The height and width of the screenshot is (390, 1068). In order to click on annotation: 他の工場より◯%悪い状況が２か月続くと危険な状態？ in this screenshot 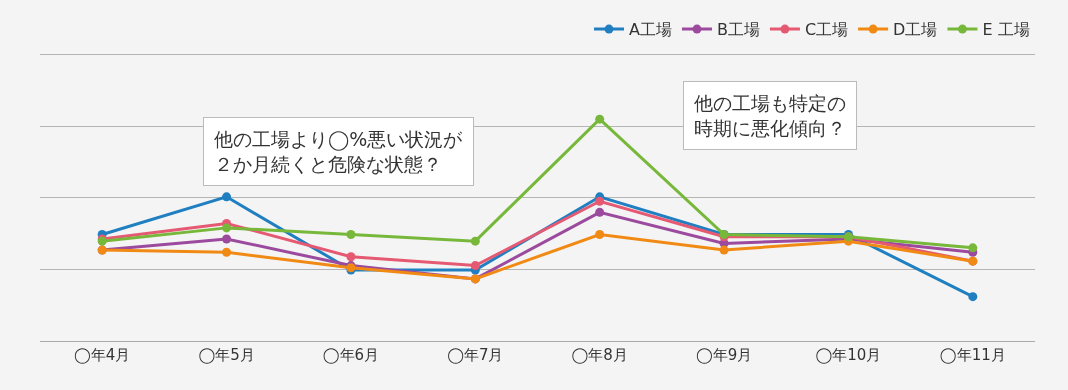, I will do `click(339, 151)`.